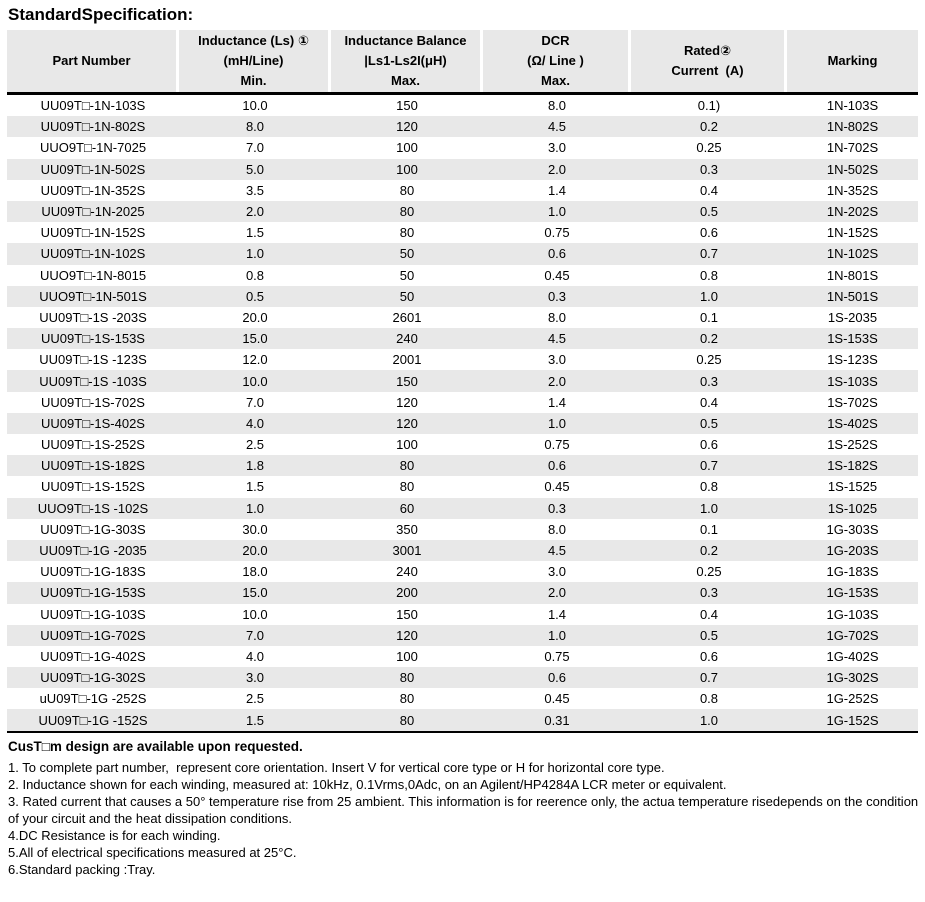 Image resolution: width=925 pixels, height=902 pixels. I want to click on cell-inductance-balance-max: 50, so click(407, 275).